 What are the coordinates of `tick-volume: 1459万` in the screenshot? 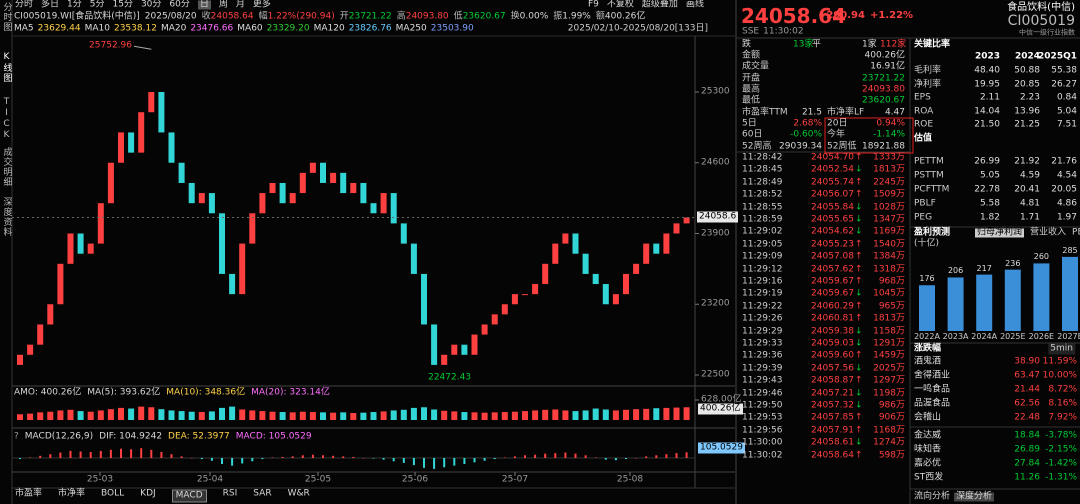 It's located at (889, 355).